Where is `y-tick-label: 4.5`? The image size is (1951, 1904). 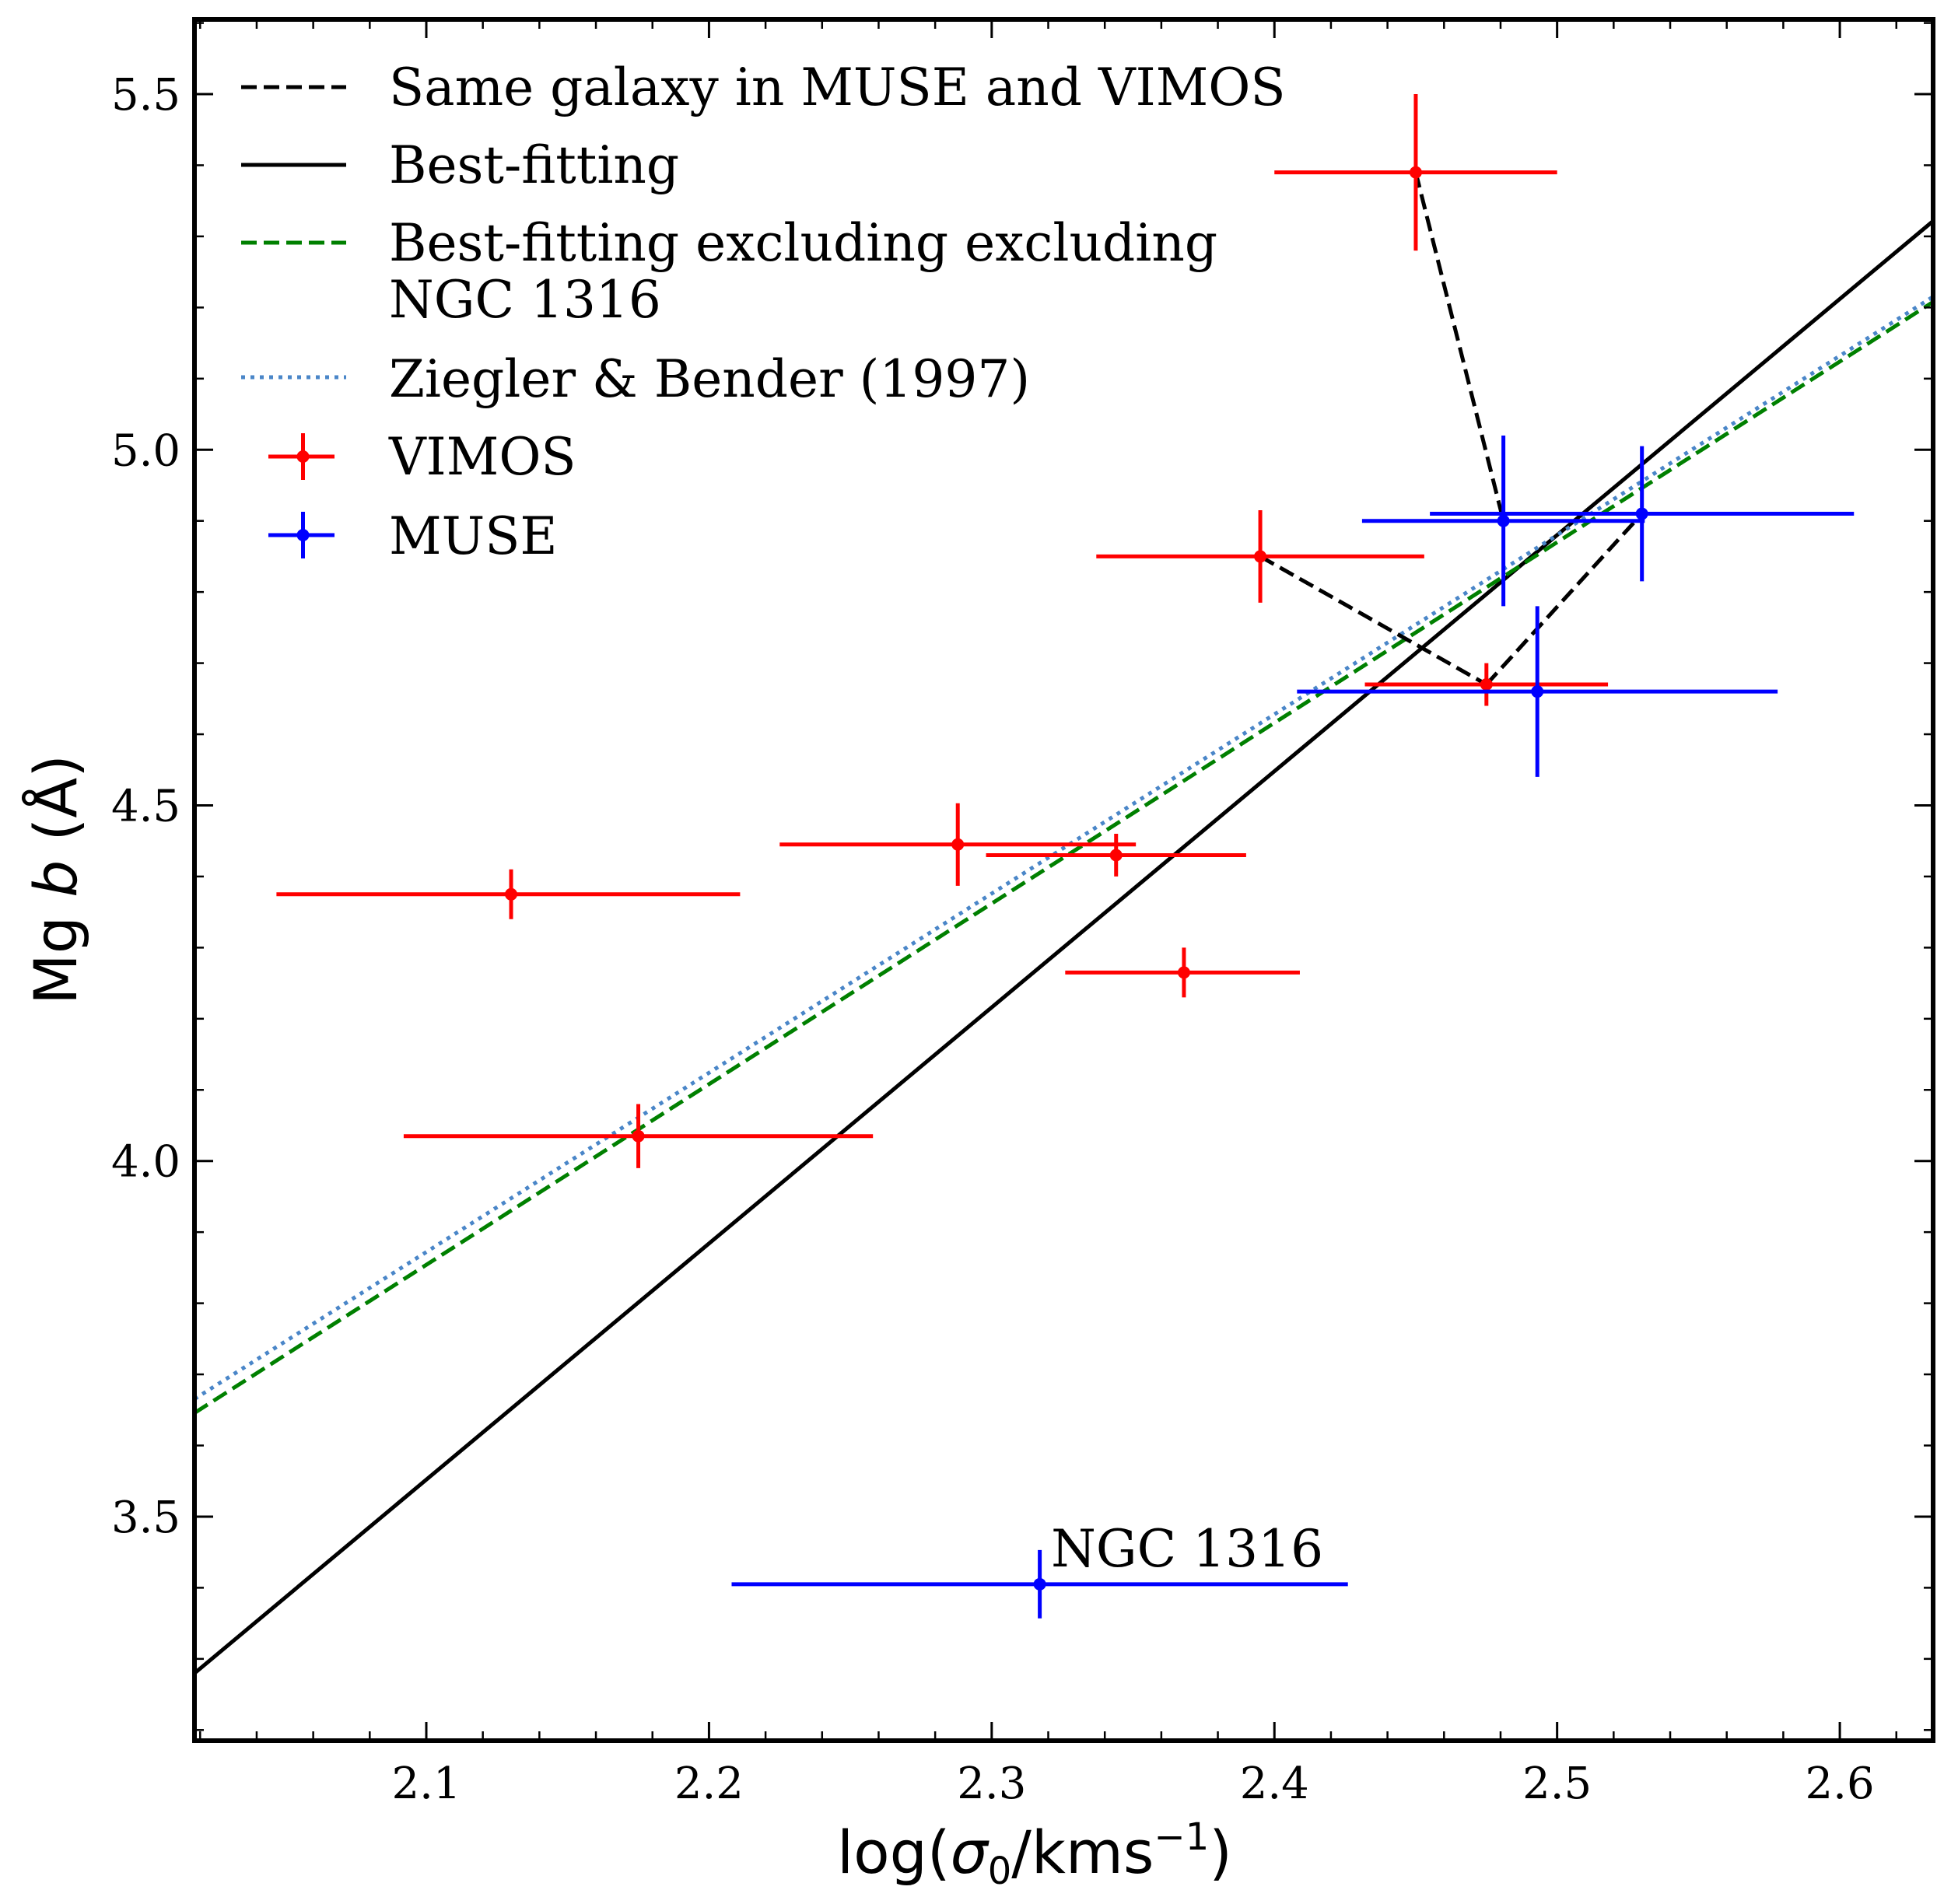
y-tick-label: 4.5 is located at coordinates (145, 806).